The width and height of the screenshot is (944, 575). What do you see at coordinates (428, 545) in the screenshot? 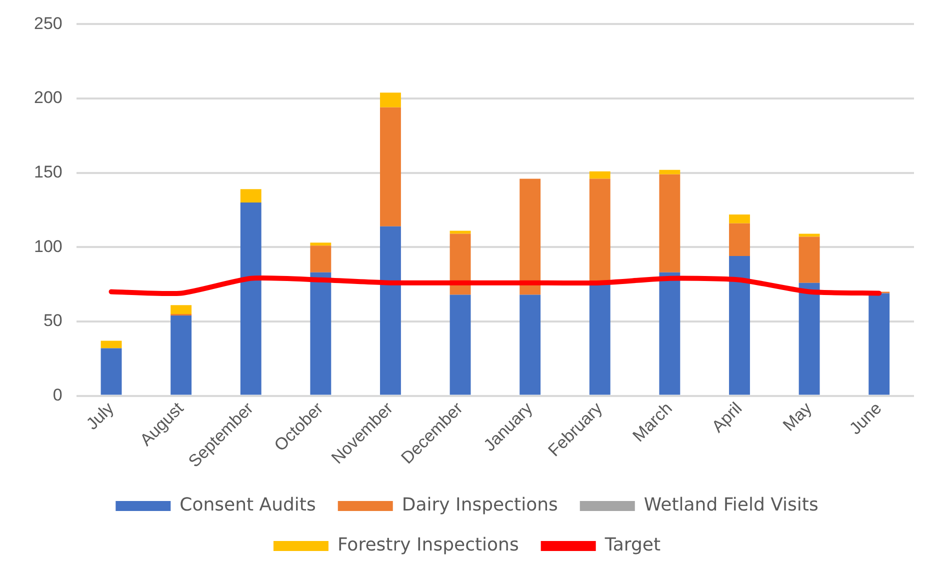
I see `legend-label: Forestry Inspections` at bounding box center [428, 545].